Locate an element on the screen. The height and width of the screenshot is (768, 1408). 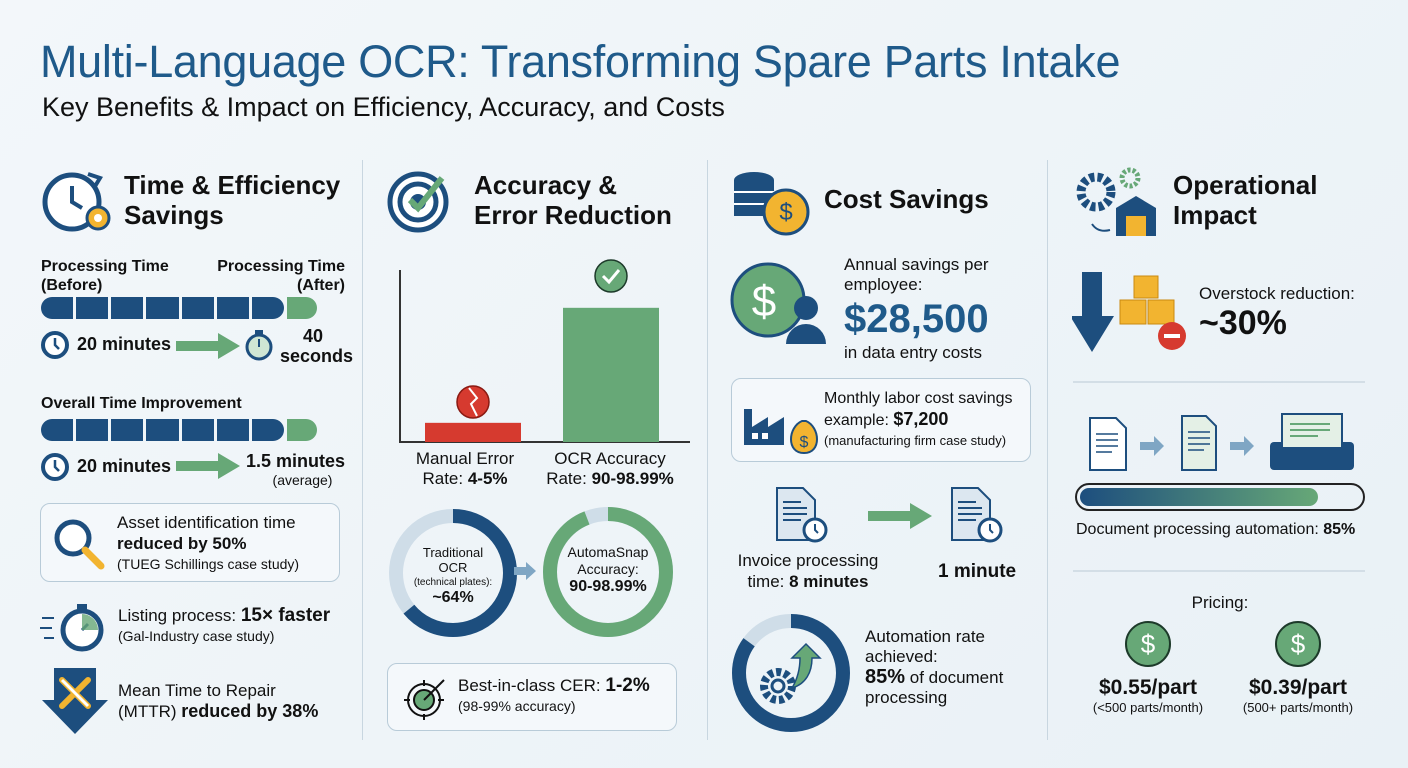
invoice-label2: time: is located at coordinates (768, 581).